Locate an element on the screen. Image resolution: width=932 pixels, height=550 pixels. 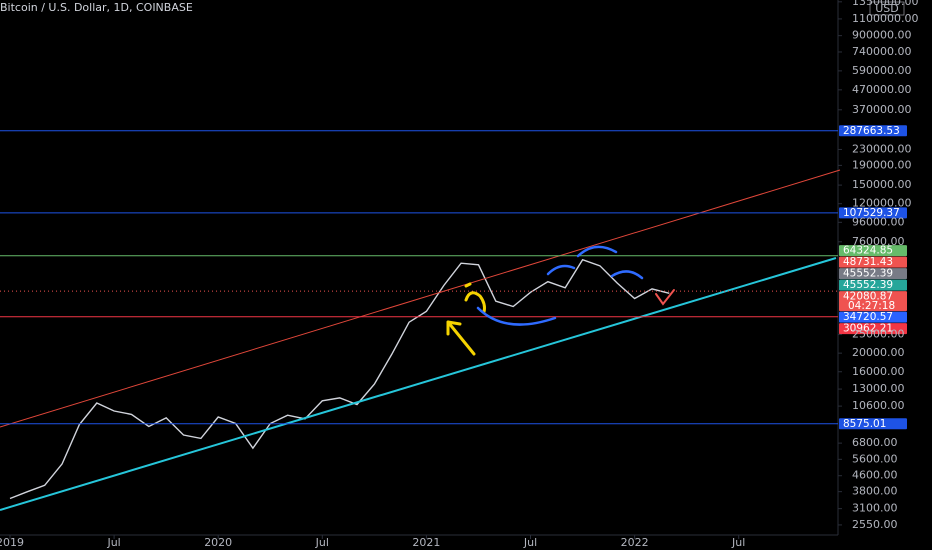
y-tick-label: 470000.00 is located at coordinates (882, 89).